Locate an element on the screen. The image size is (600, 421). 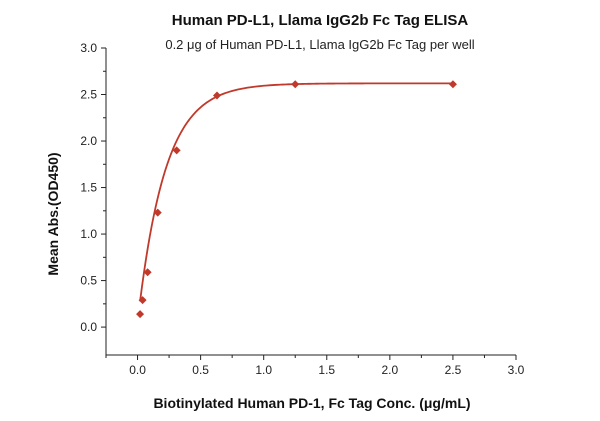
chart-title: Human PD-L1, Llama IgG2b Fc Tag ELISA is located at coordinates (320, 20).